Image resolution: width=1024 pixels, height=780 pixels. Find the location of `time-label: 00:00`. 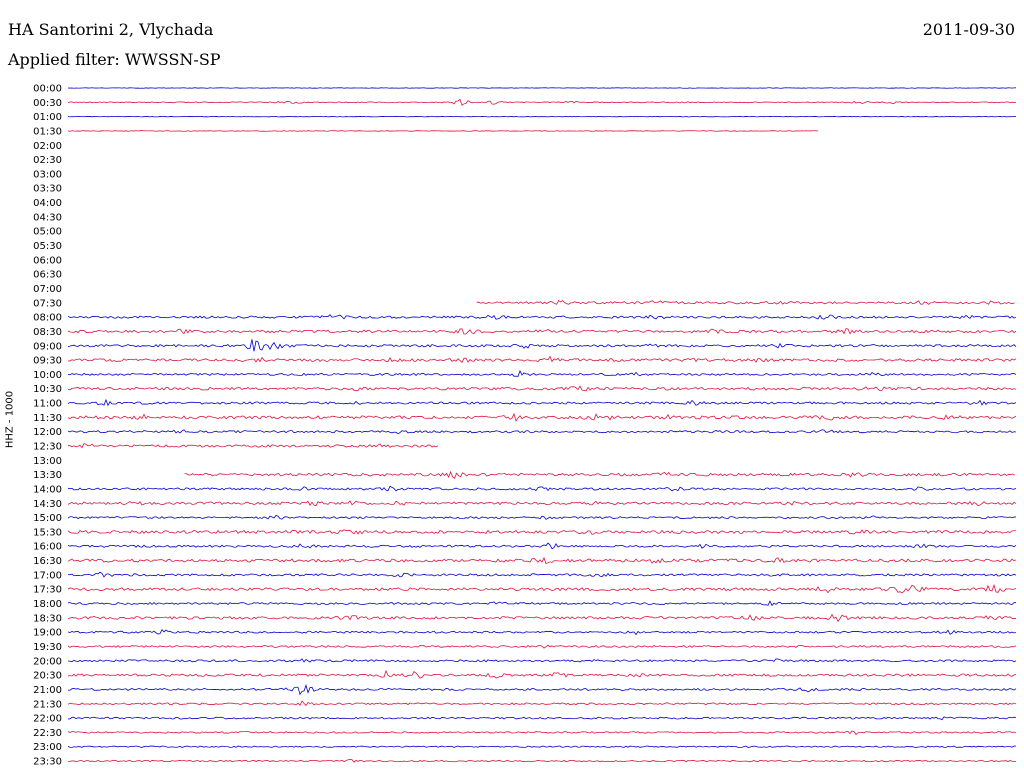

time-label: 00:00 is located at coordinates (47, 89).